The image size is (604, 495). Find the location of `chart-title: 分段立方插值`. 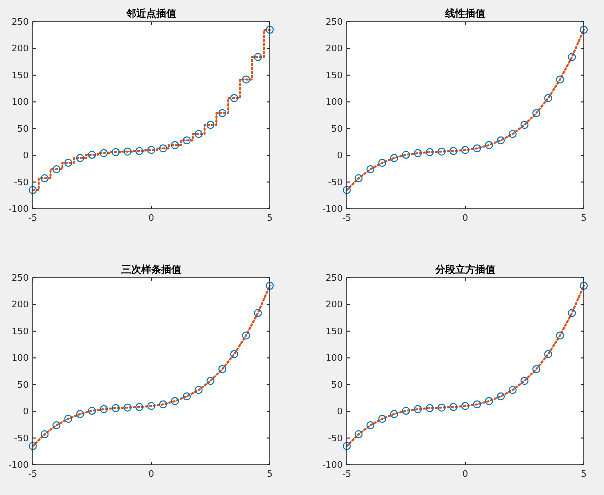

chart-title: 分段立方插值 is located at coordinates (465, 270).